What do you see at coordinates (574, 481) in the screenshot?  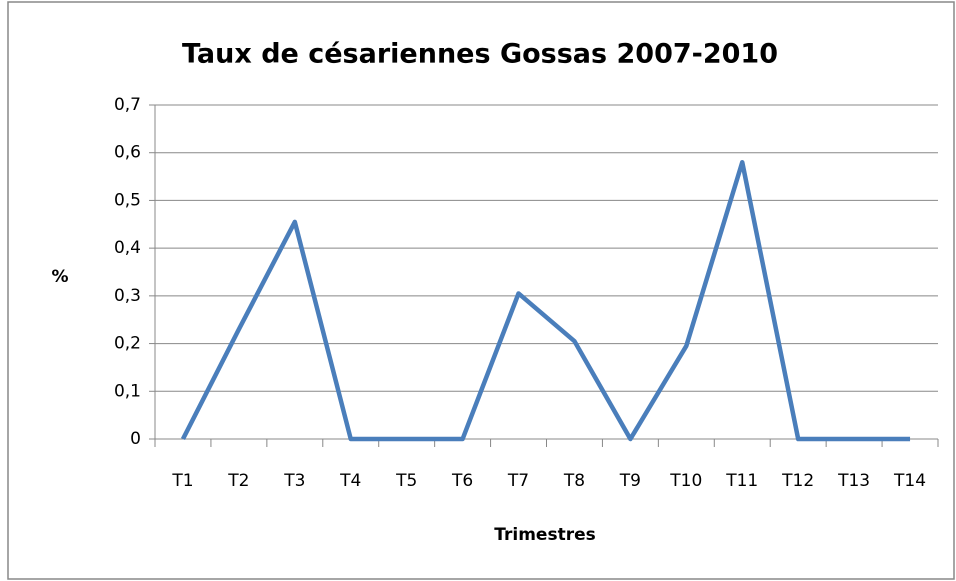 I see `x-tick-label: T8` at bounding box center [574, 481].